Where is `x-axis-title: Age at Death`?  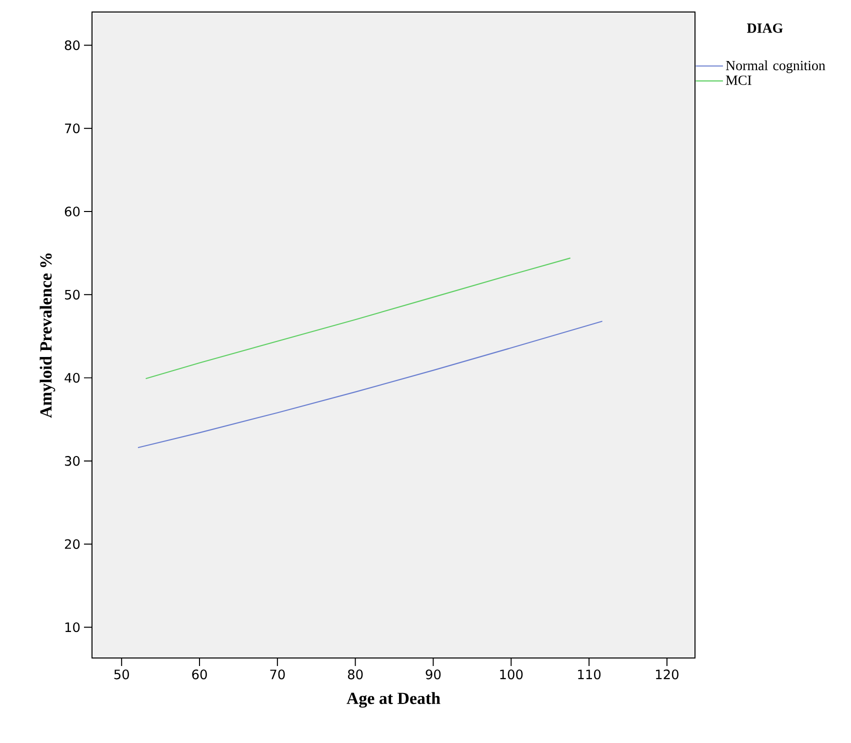 x-axis-title: Age at Death is located at coordinates (393, 700).